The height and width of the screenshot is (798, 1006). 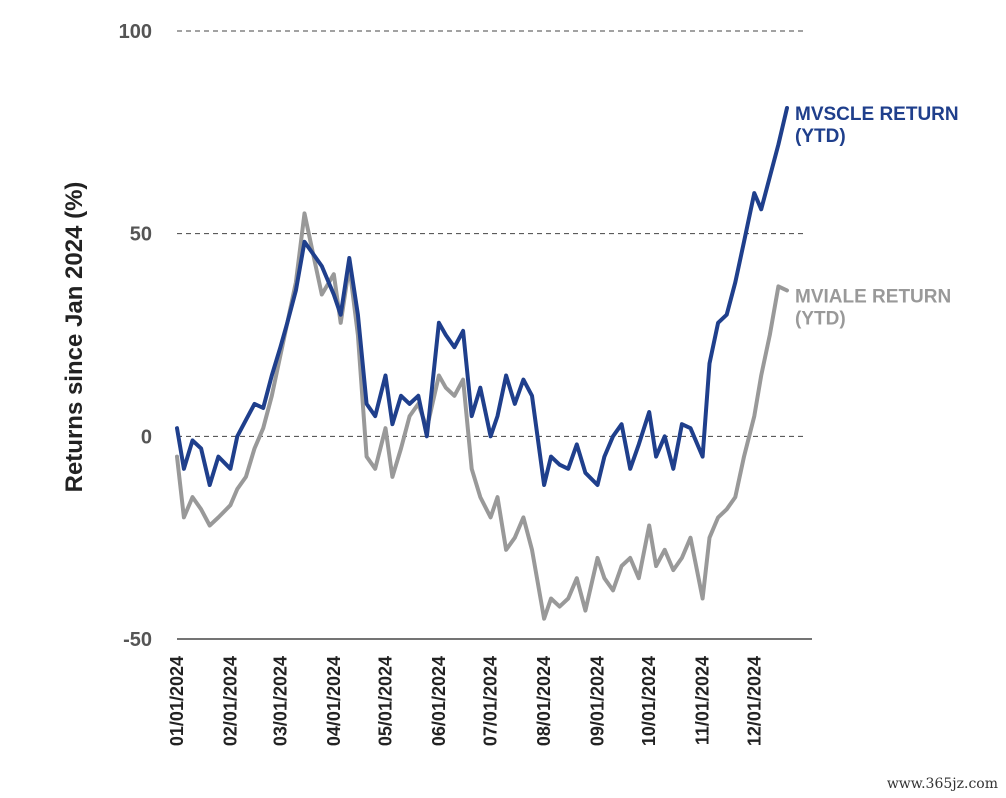 What do you see at coordinates (141, 235) in the screenshot?
I see `y-tick-label: 50` at bounding box center [141, 235].